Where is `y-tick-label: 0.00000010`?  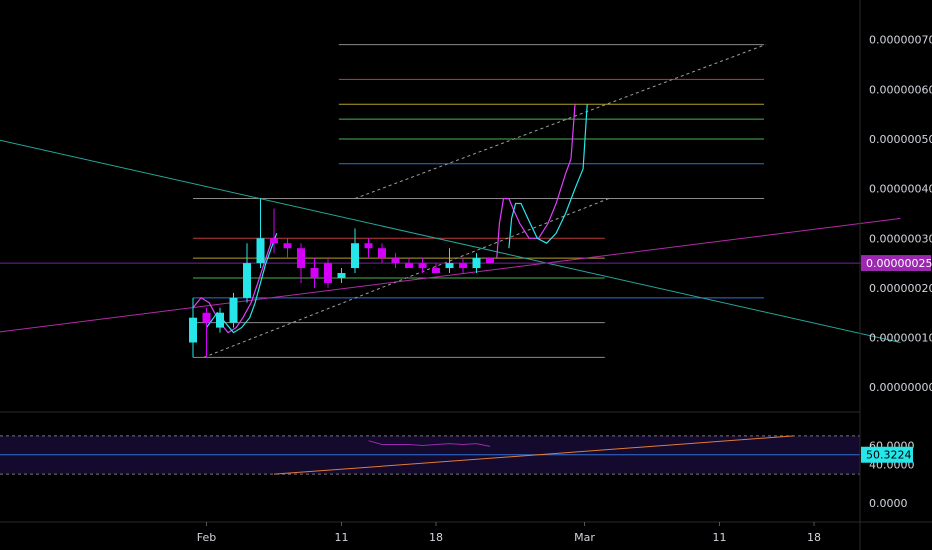 y-tick-label: 0.00000010 is located at coordinates (900, 338).